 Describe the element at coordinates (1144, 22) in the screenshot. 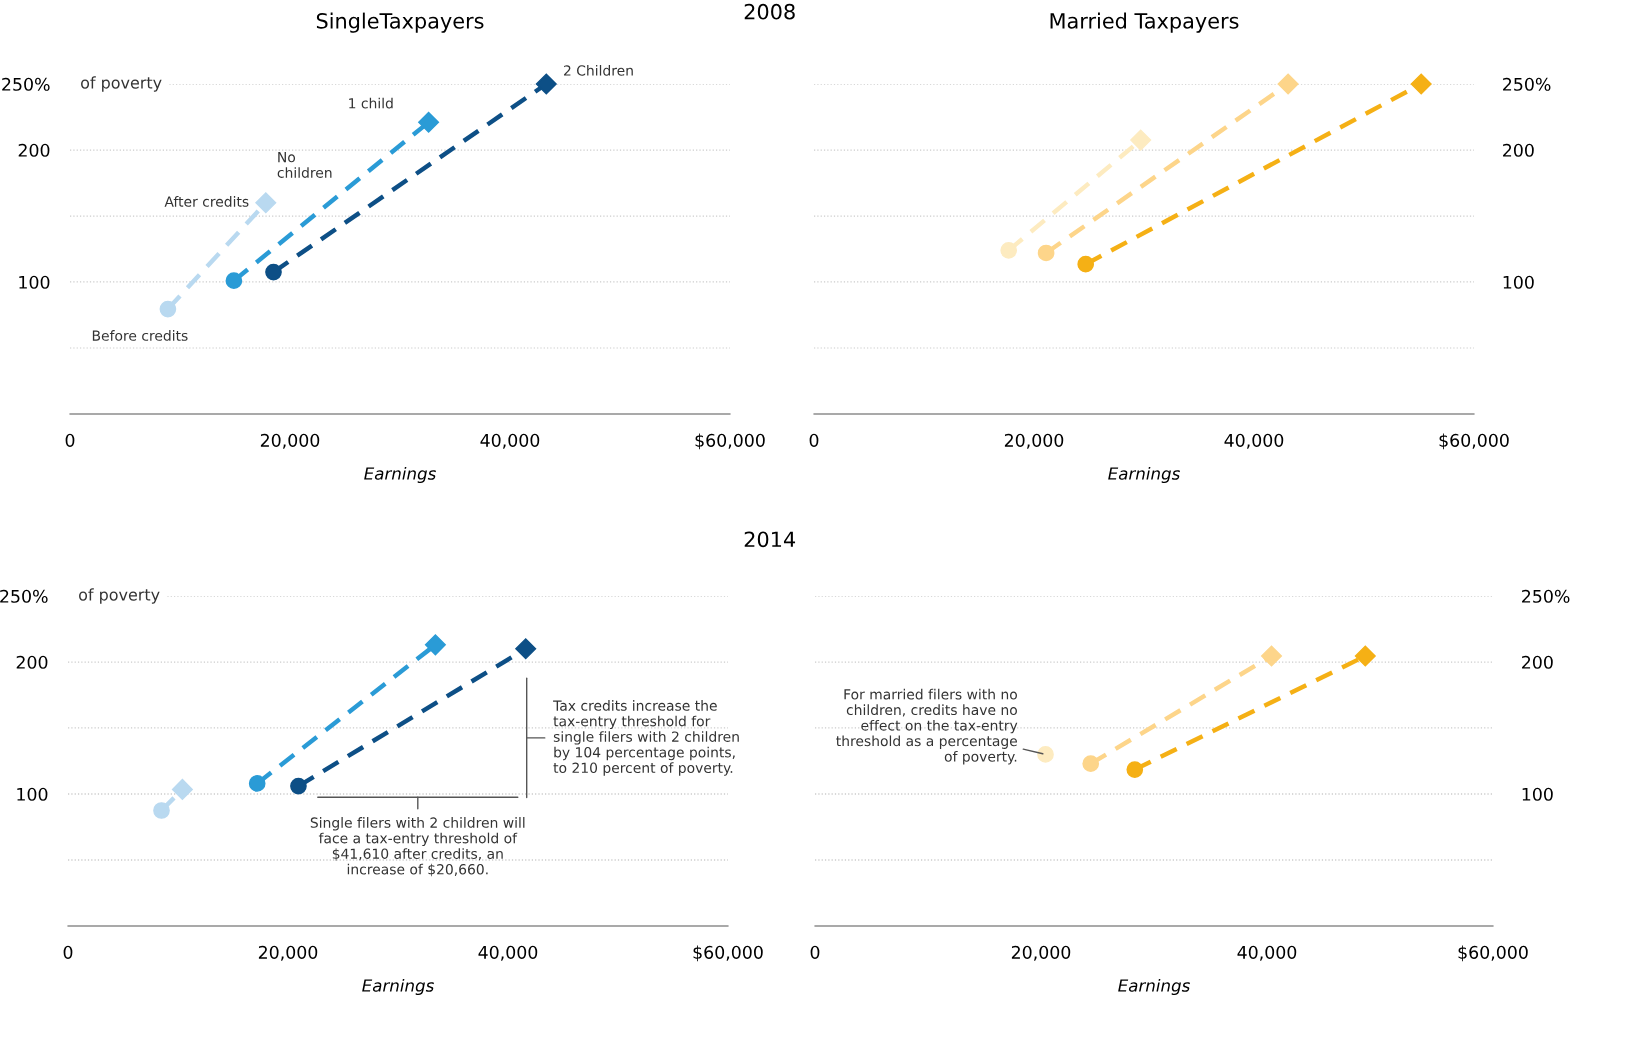

I see `chart-title: Married Taxpayers` at that location.